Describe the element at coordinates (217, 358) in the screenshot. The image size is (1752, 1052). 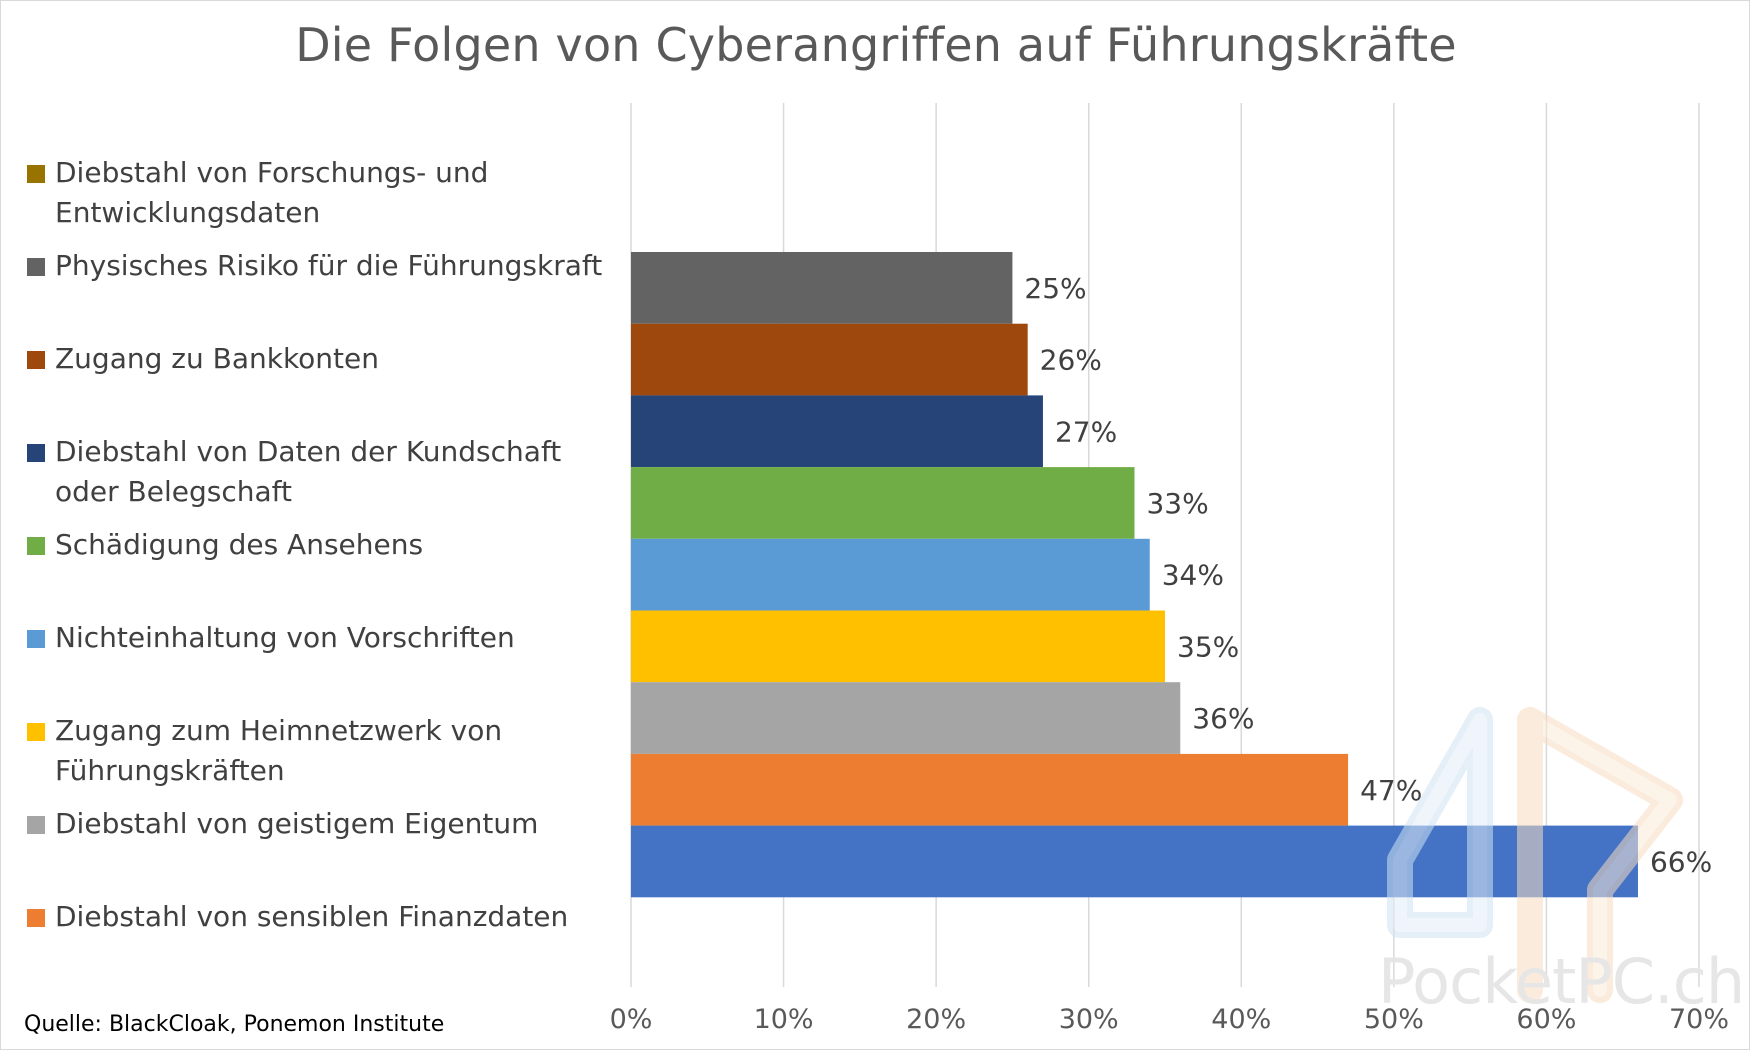
I see `legend-label: Zugang zu Bankkonten` at that location.